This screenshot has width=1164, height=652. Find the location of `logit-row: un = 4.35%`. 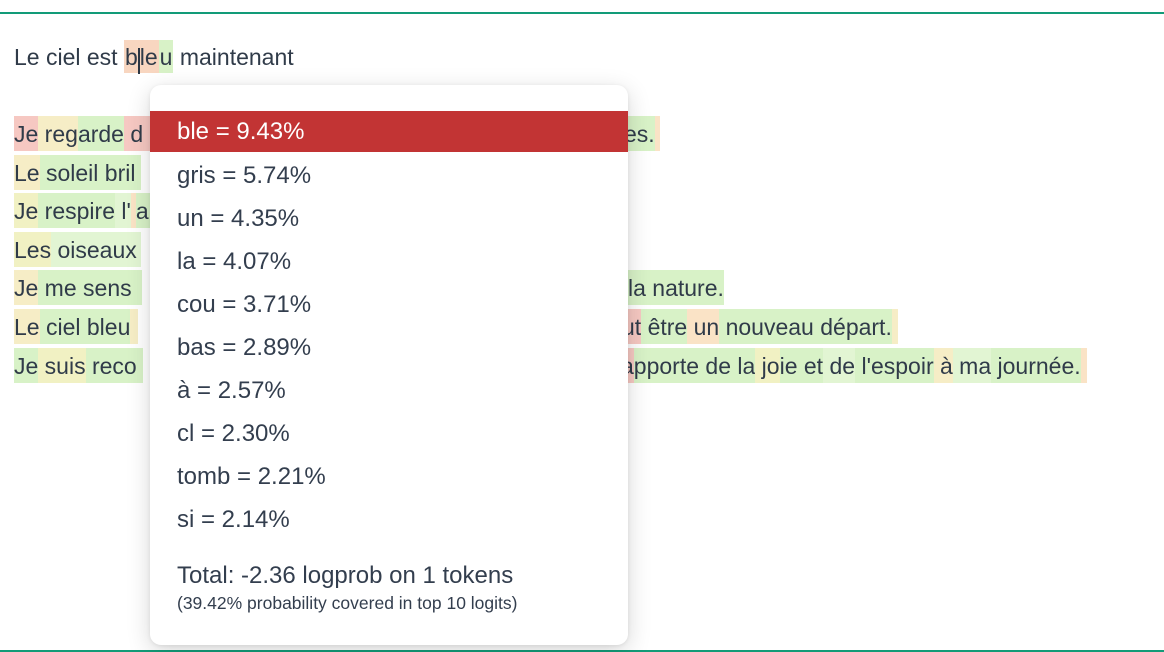

logit-row: un = 4.35% is located at coordinates (238, 218).